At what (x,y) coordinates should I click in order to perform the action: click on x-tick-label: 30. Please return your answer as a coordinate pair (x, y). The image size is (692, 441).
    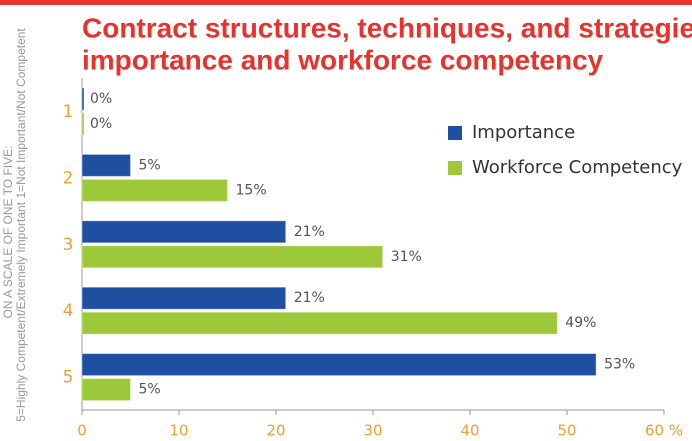
    Looking at the image, I should click on (372, 431).